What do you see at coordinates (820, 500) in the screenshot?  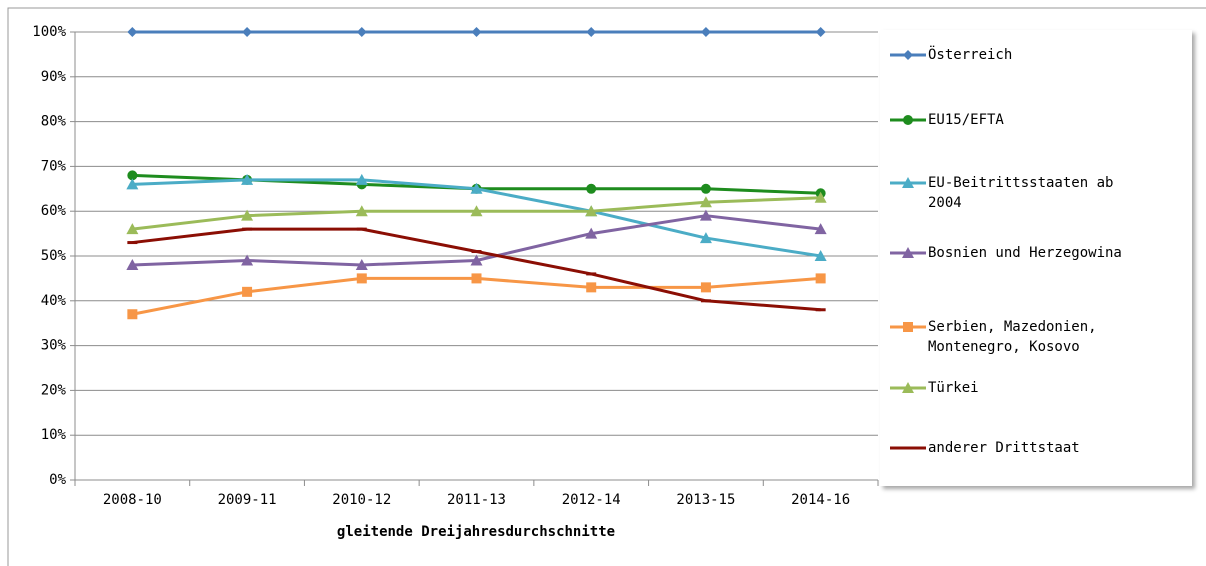 I see `x-tick-label: 2014-16` at bounding box center [820, 500].